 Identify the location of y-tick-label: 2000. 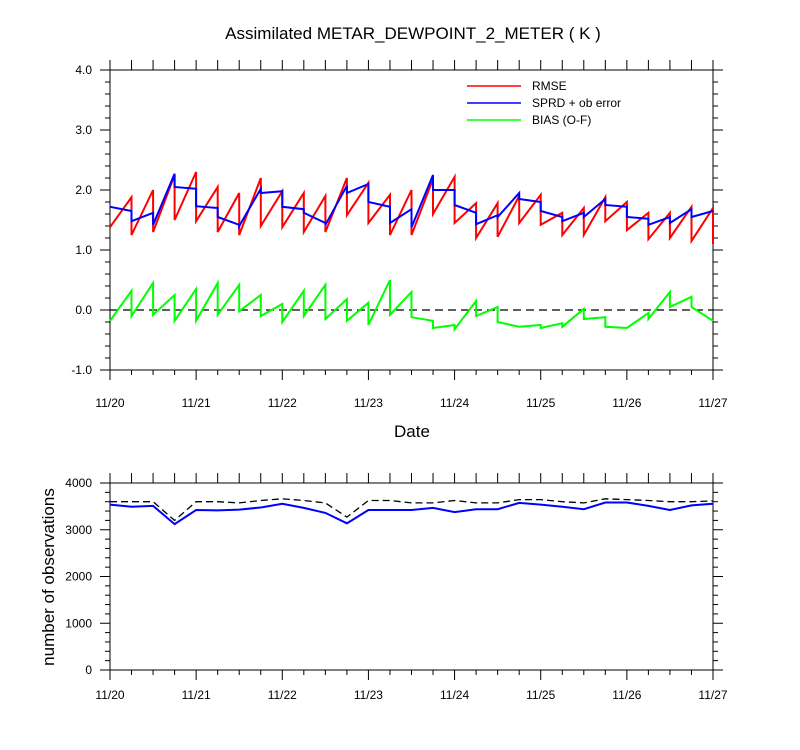
(78, 577).